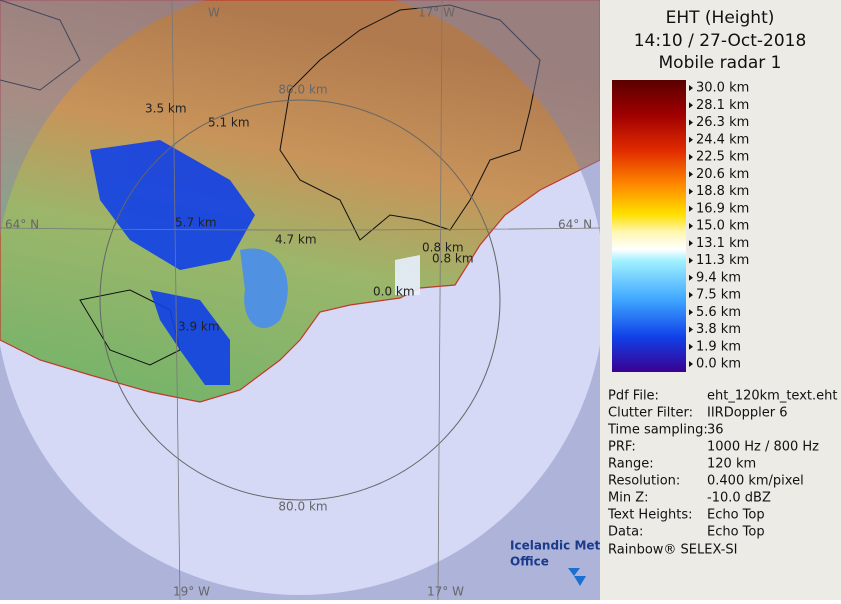 This screenshot has width=841, height=604. Describe the element at coordinates (229, 123) in the screenshot. I see `height-label: 5.1 km` at that location.